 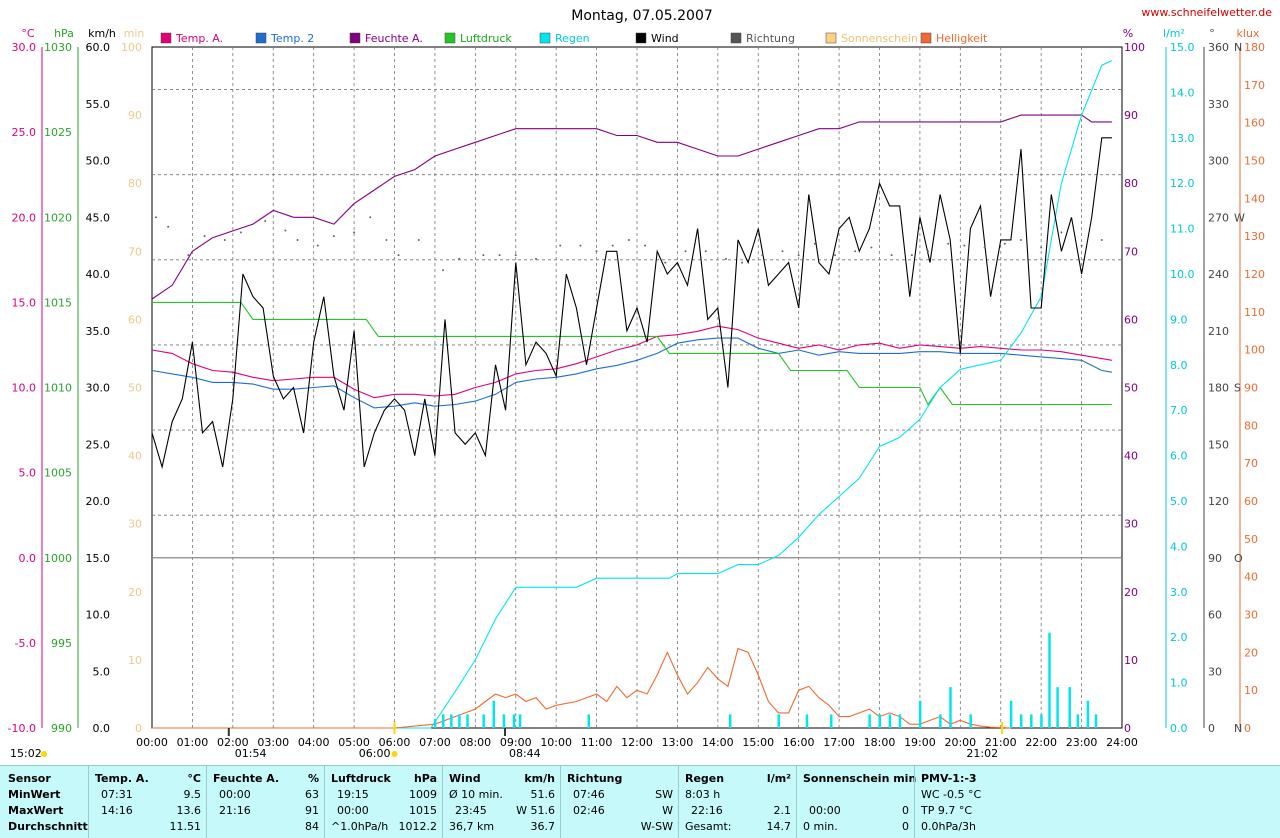 What do you see at coordinates (595, 778) in the screenshot?
I see `richtung-header: Richtung` at bounding box center [595, 778].